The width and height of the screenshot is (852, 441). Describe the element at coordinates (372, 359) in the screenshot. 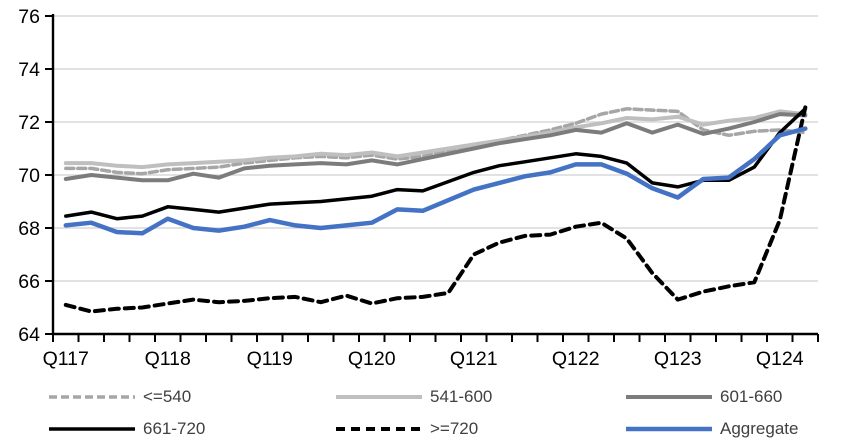

I see `x-tick-label: Q120` at that location.